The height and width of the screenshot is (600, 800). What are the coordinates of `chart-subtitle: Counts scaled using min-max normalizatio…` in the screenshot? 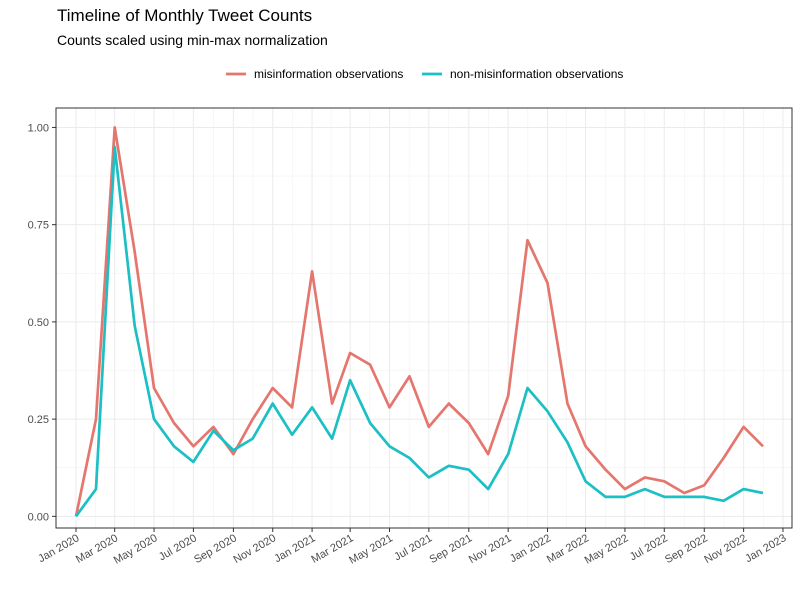 It's located at (192, 40).